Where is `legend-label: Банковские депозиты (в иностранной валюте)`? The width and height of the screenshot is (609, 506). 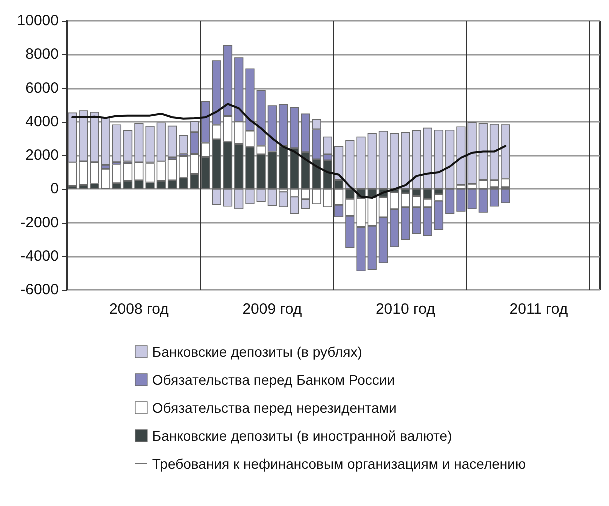
legend-label: Банковские депозиты (в иностранной валюте) is located at coordinates (302, 436).